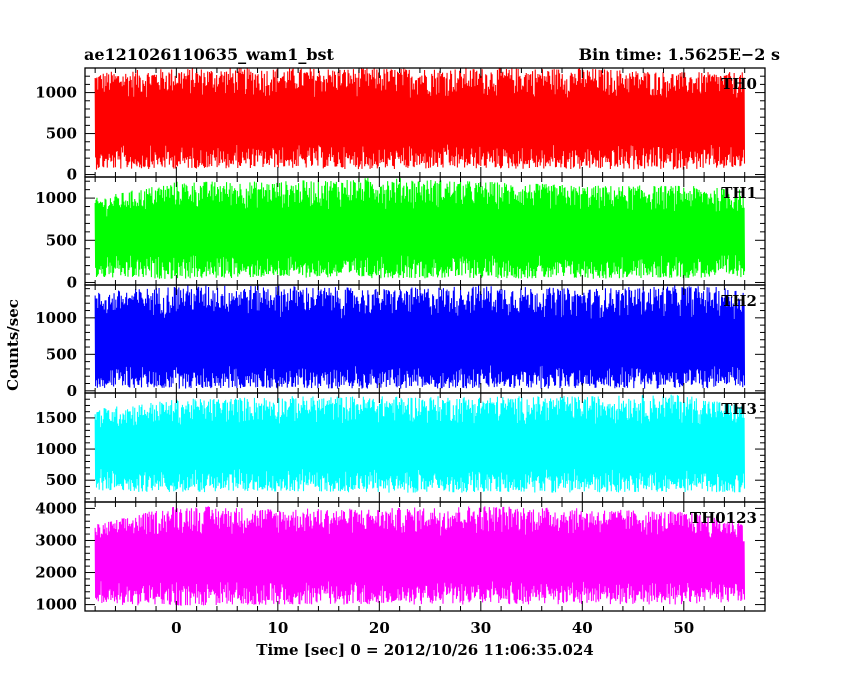 The height and width of the screenshot is (680, 850). What do you see at coordinates (420, 119) in the screenshot?
I see `series-th0-trace` at bounding box center [420, 119].